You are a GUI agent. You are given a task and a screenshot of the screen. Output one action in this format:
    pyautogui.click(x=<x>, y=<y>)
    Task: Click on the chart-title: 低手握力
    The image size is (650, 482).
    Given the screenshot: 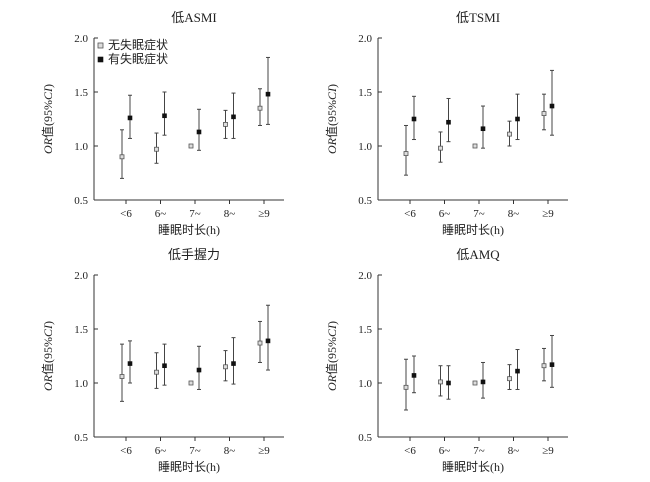 What is the action you would take?
    pyautogui.click(x=194, y=254)
    